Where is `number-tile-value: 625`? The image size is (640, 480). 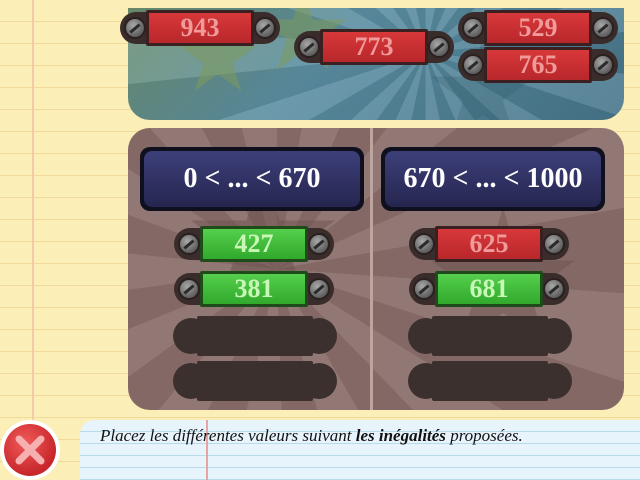 number-tile-value: 625 is located at coordinates (489, 244).